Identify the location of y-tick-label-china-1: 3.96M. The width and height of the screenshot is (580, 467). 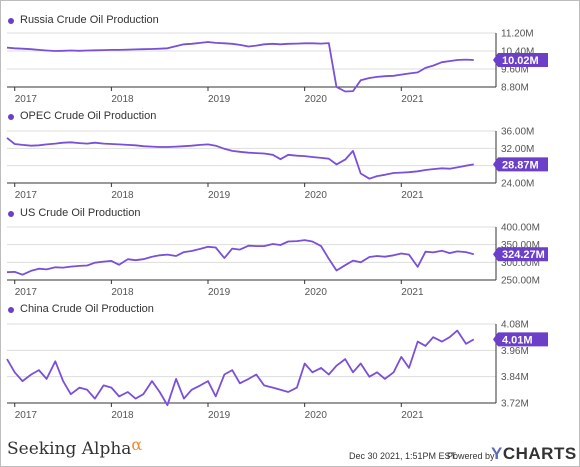
(515, 351).